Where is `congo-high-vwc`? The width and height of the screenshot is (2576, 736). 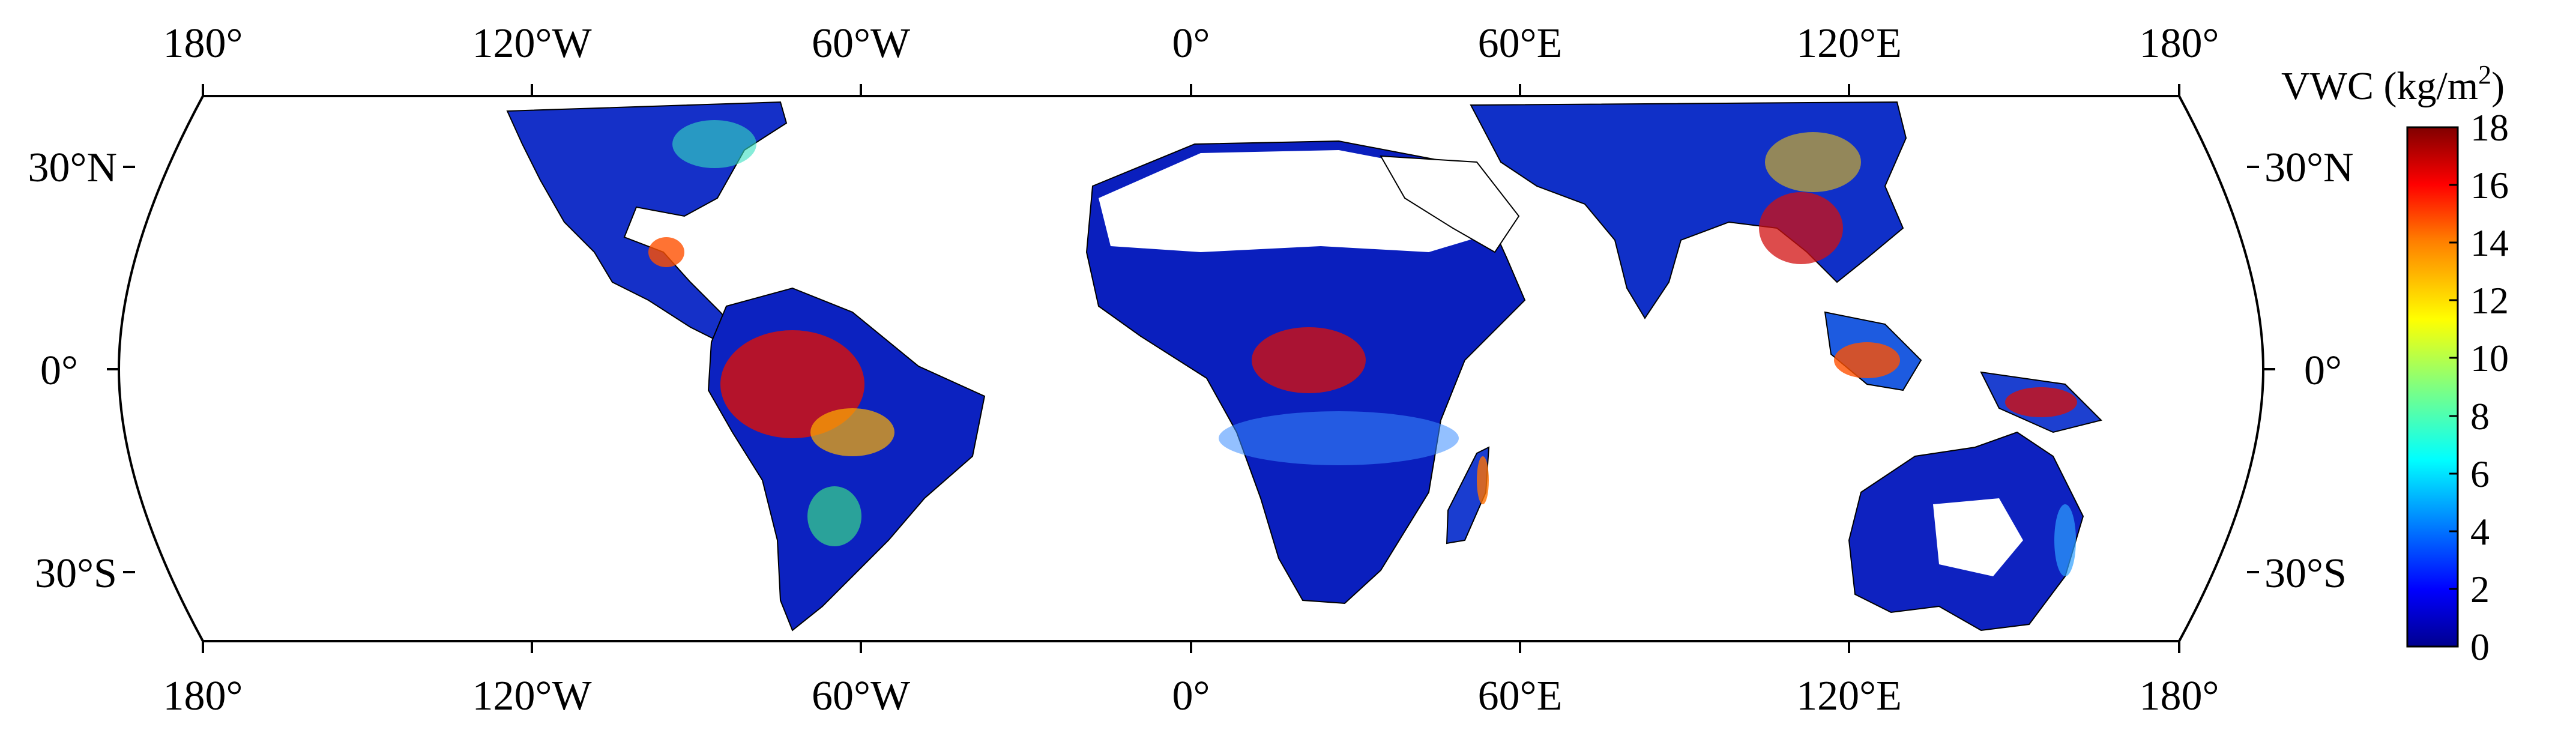
congo-high-vwc is located at coordinates (1309, 360).